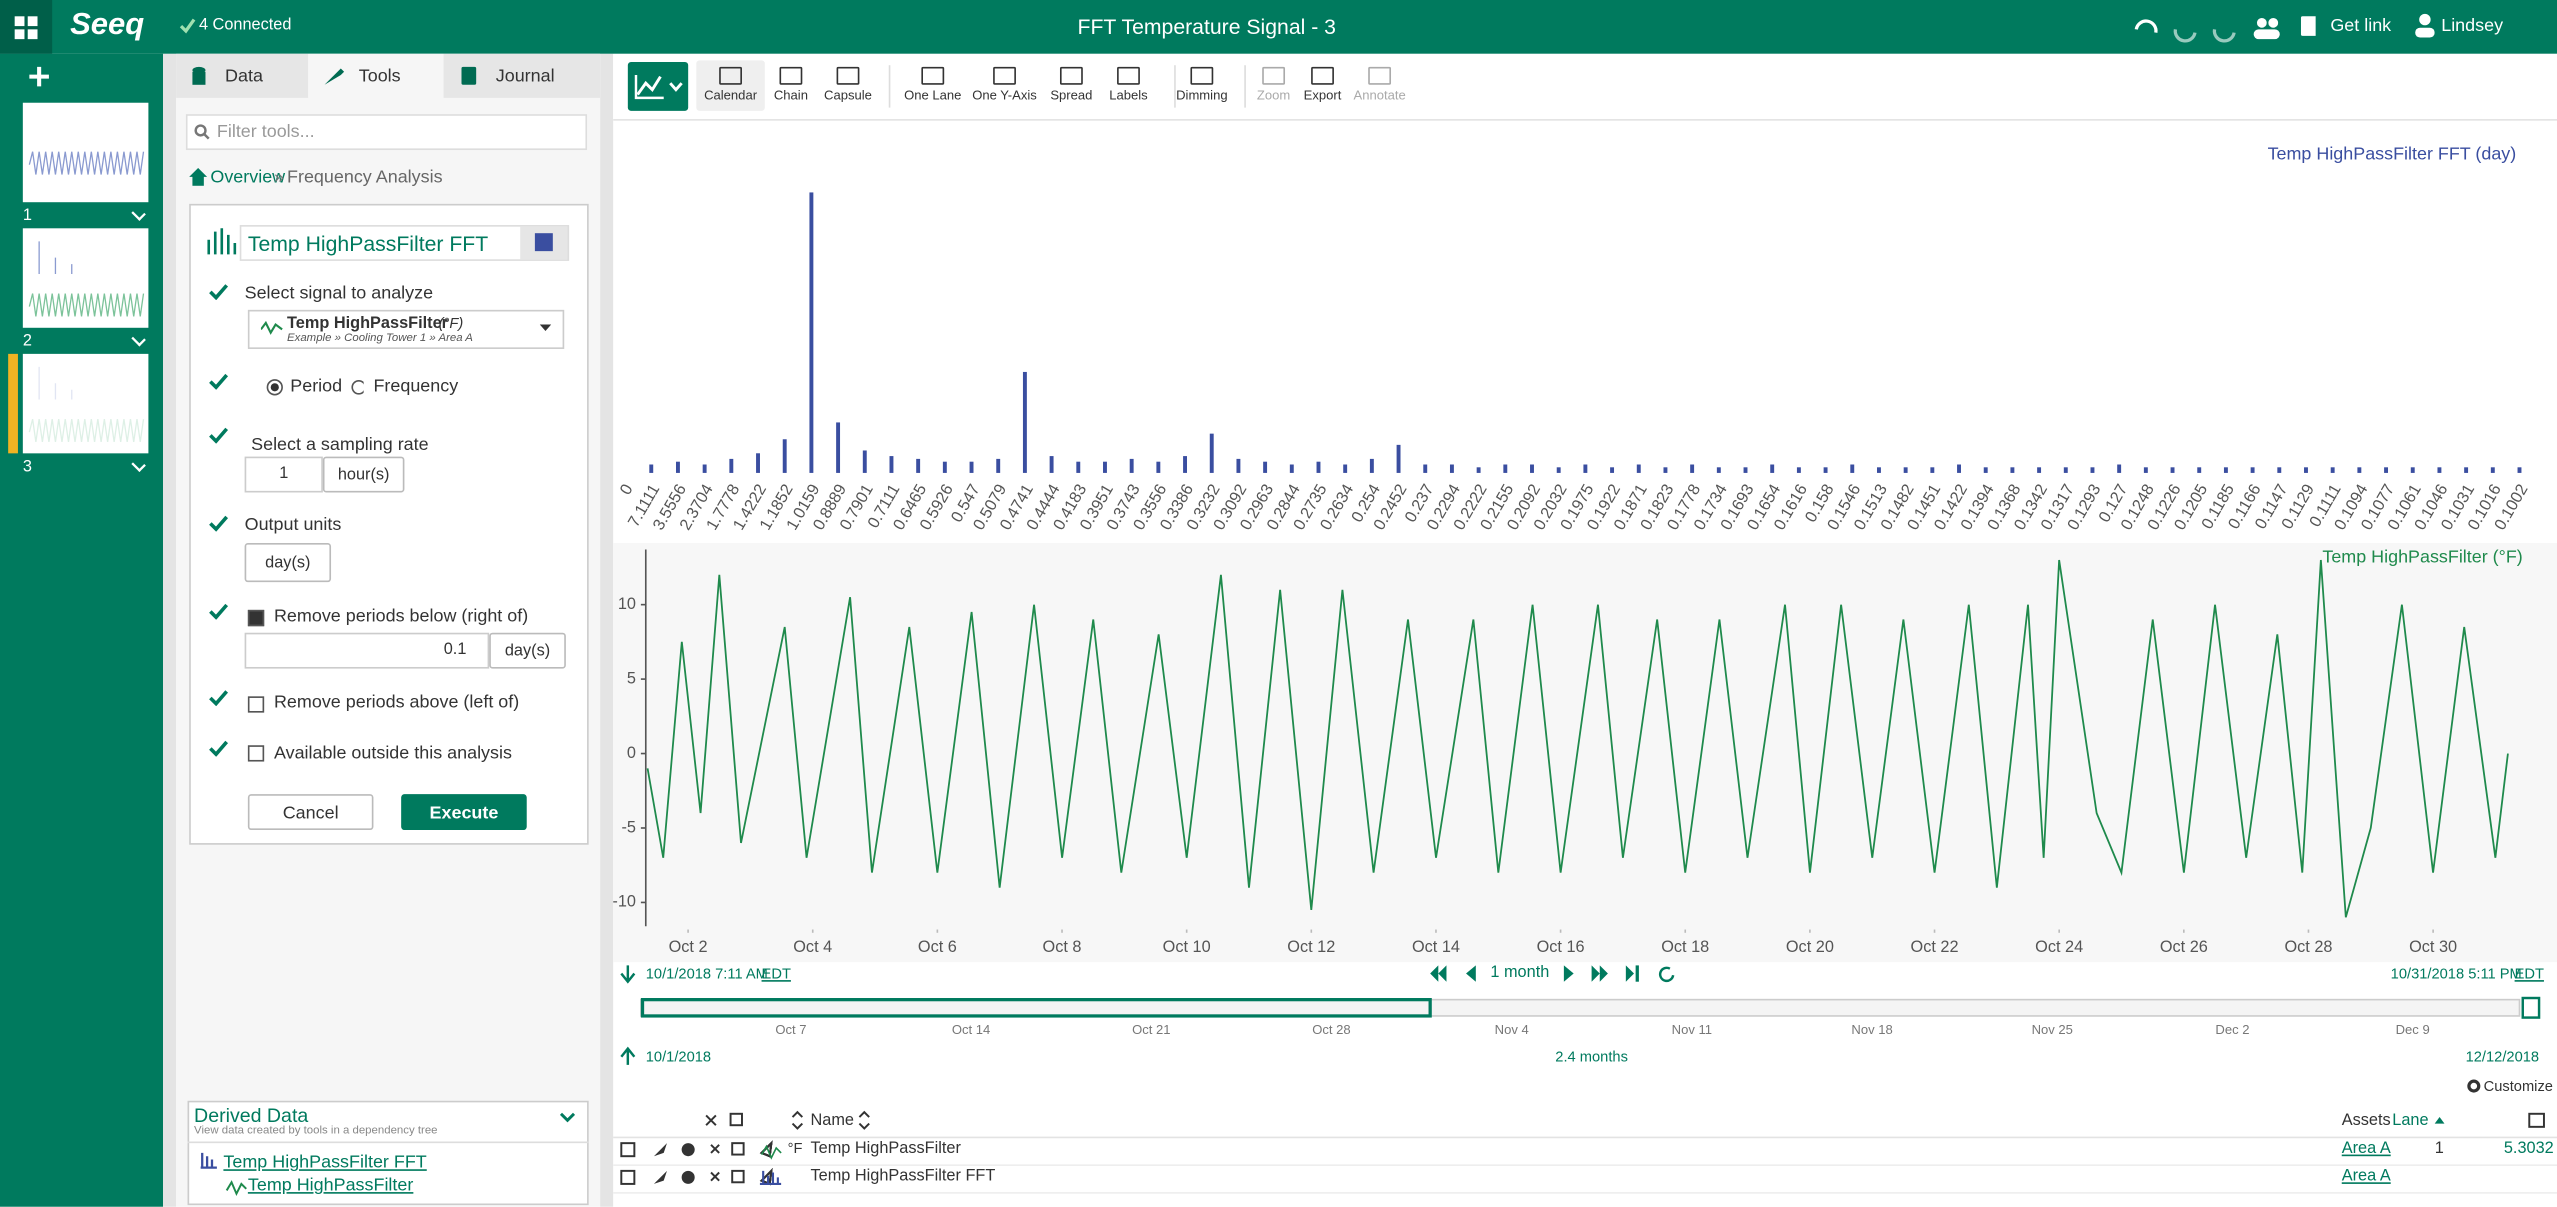 The image size is (2557, 1207). Describe the element at coordinates (527, 651) in the screenshot. I see `remove-below-unit: day(s)` at that location.